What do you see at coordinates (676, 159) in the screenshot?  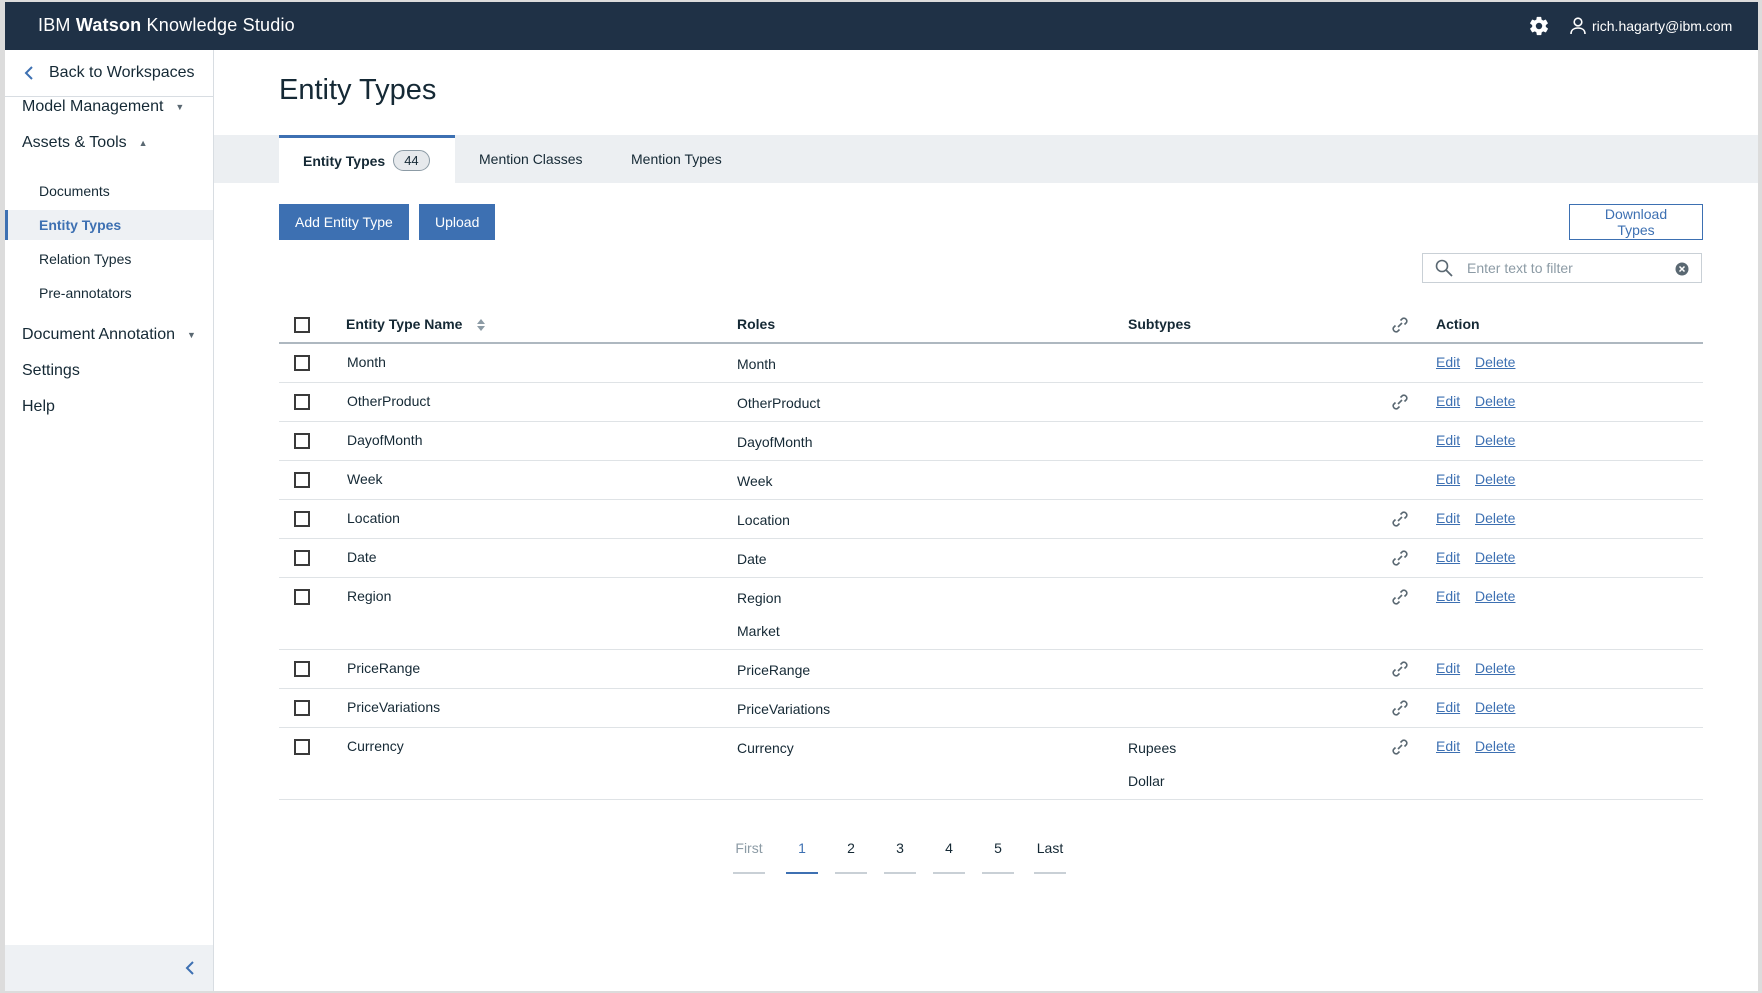 I see `tab-mention-types: Mention Types` at bounding box center [676, 159].